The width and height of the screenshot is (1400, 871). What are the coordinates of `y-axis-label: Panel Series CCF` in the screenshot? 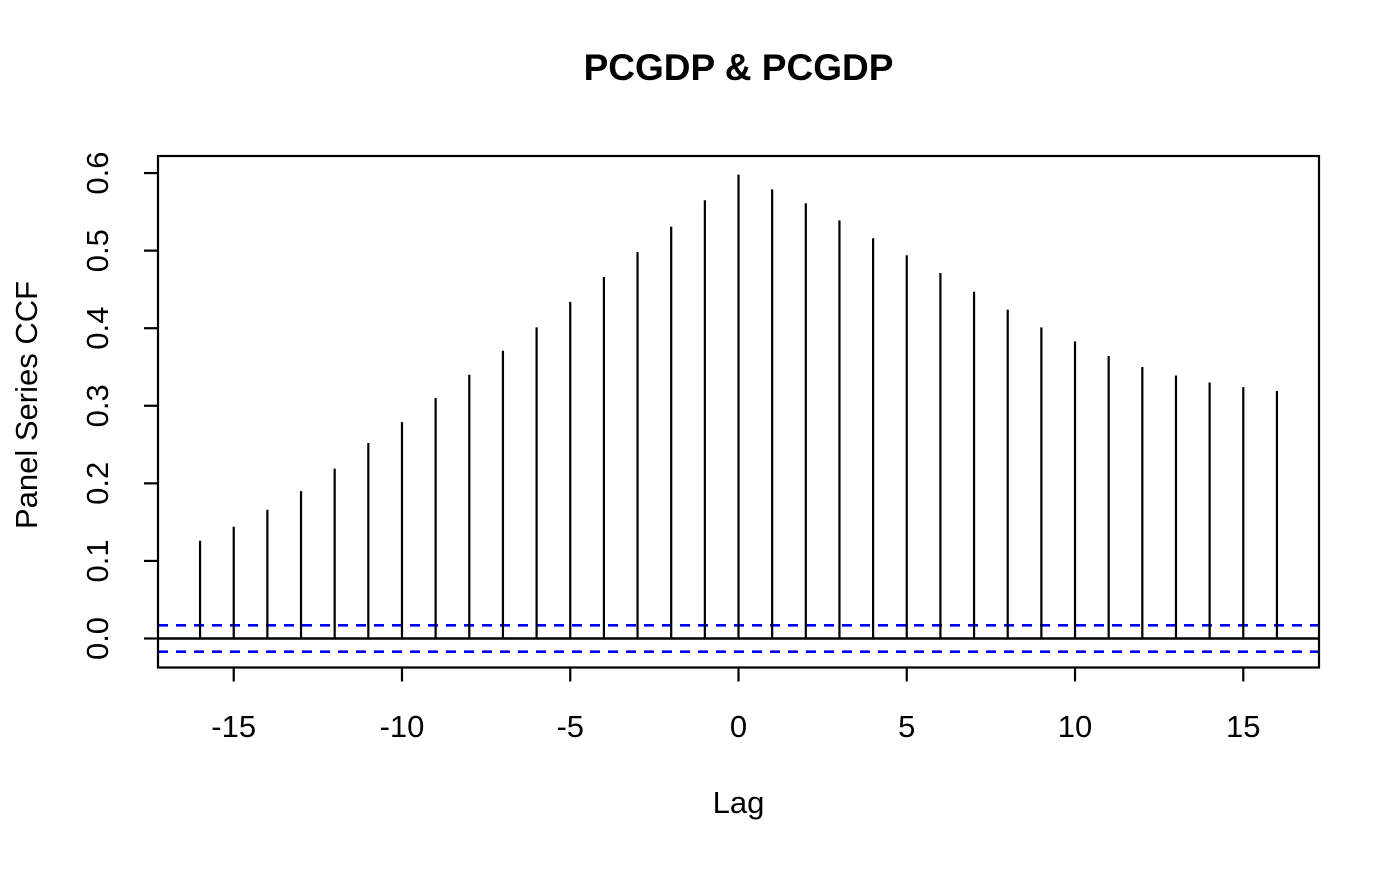 It's located at (26, 405).